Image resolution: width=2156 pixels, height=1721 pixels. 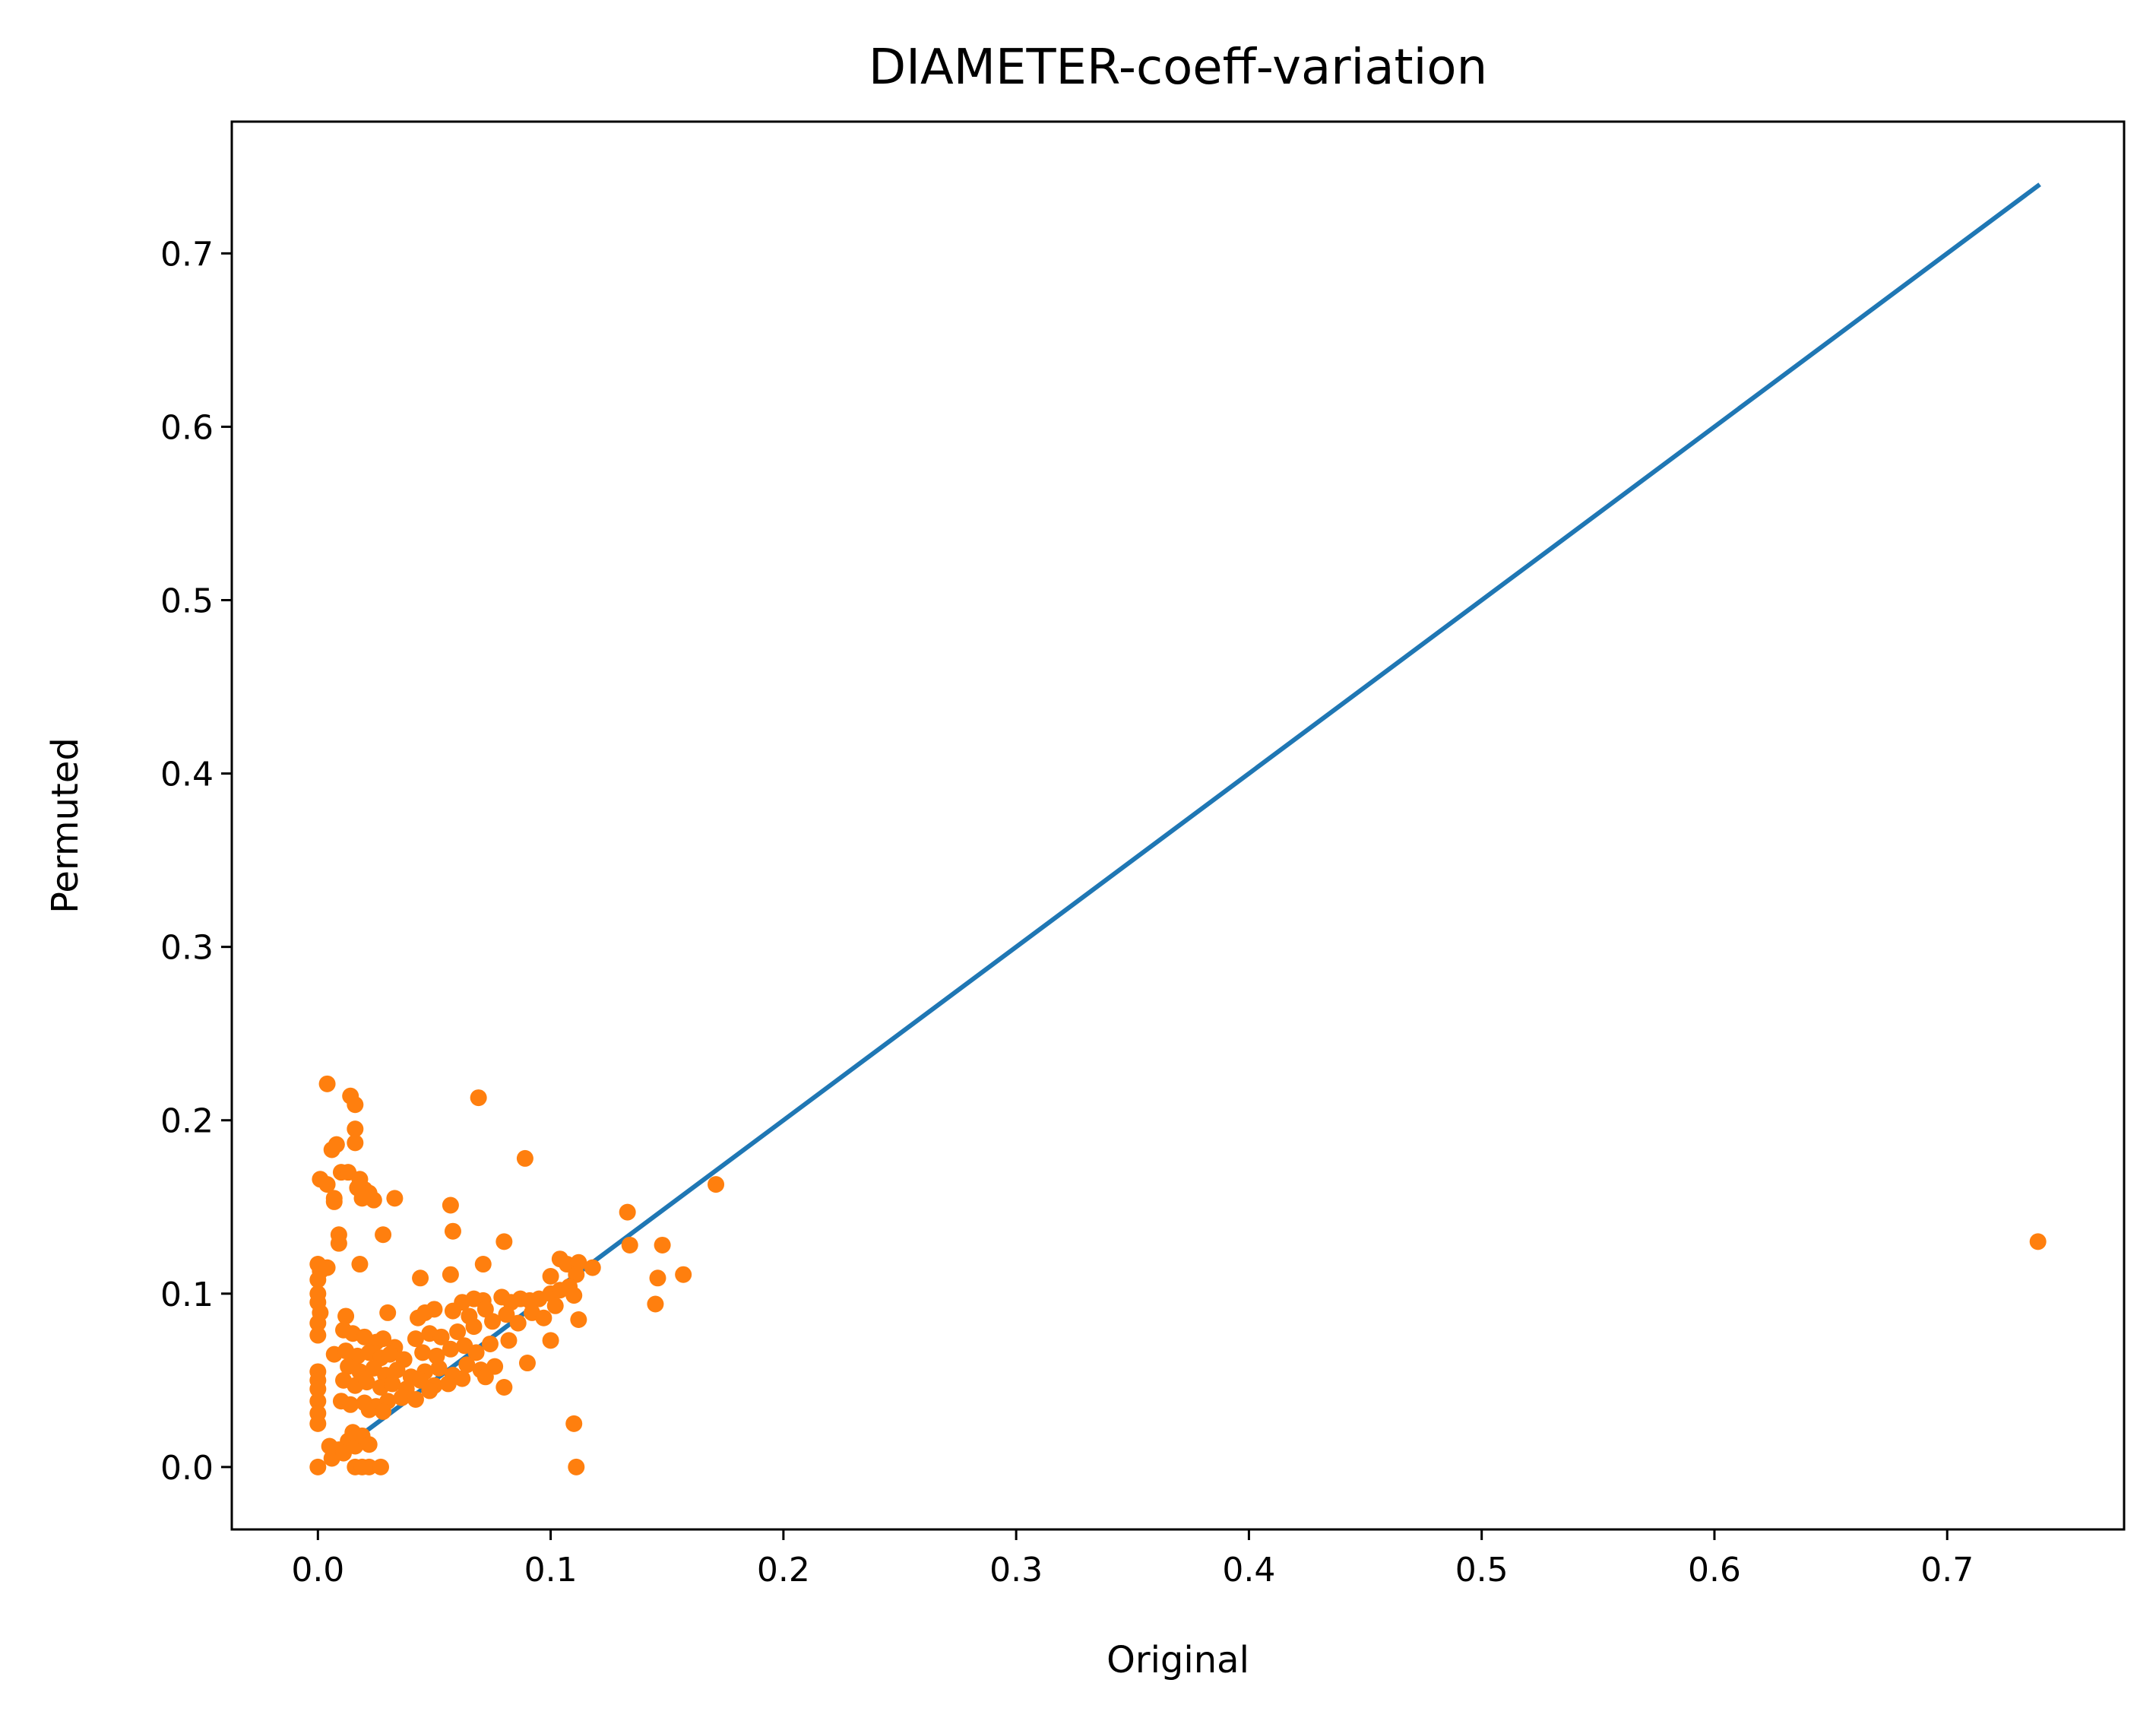 I want to click on y-tick-label: 0.4, so click(x=187, y=775).